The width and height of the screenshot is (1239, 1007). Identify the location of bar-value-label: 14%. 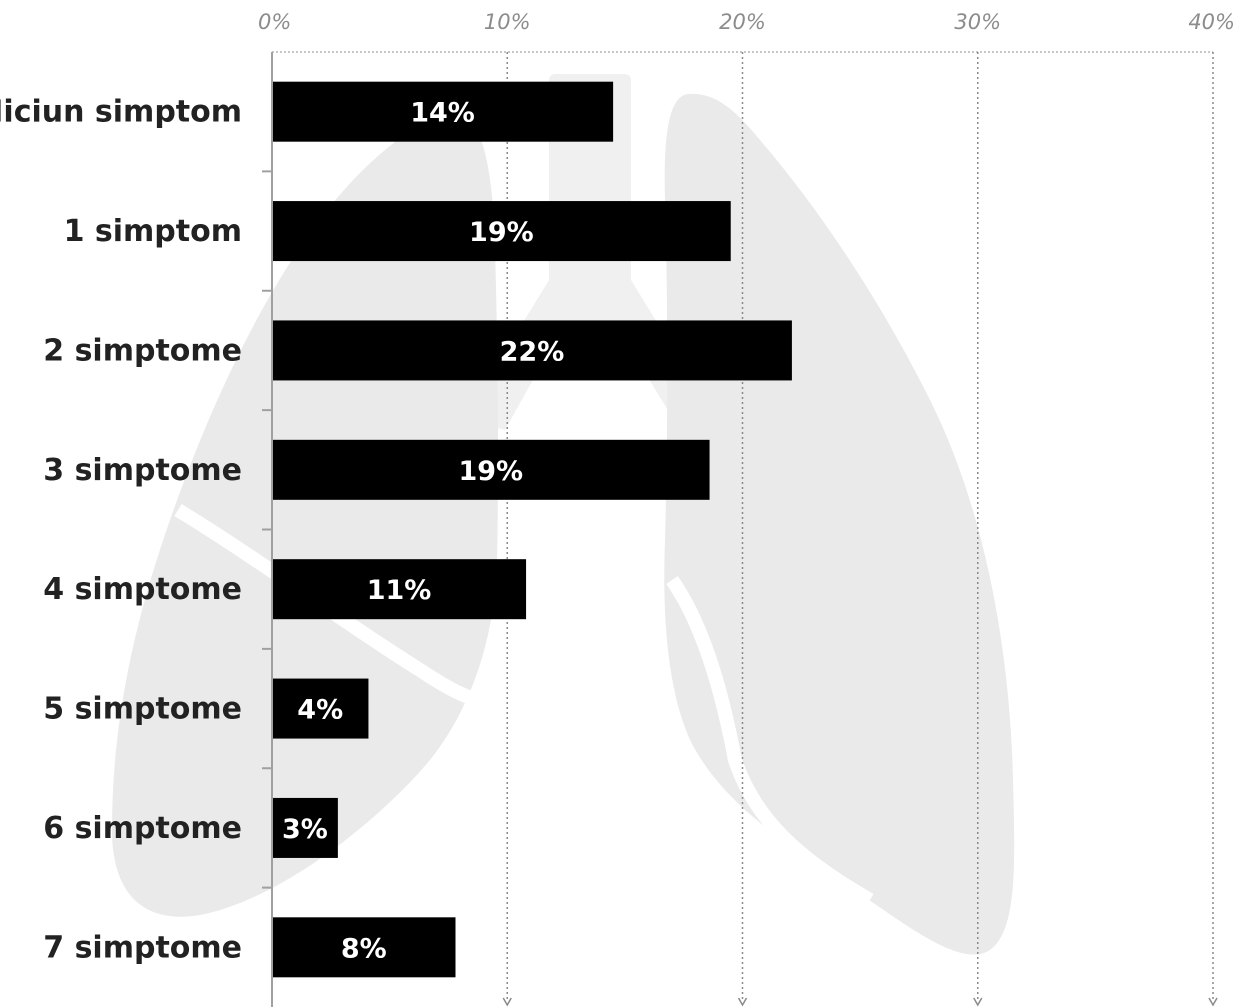
(442, 113).